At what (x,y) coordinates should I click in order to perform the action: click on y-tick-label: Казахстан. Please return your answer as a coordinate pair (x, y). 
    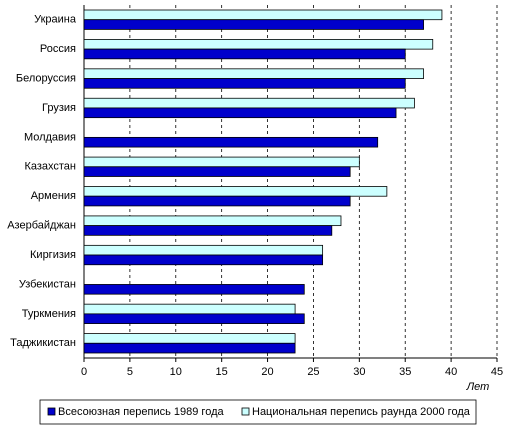
    Looking at the image, I should click on (50, 167).